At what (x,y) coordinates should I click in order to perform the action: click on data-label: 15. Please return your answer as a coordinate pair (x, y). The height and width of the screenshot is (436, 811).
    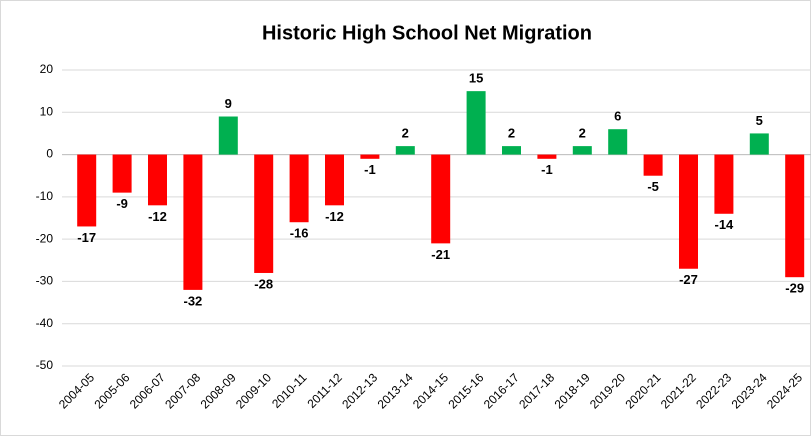
    Looking at the image, I should click on (476, 78).